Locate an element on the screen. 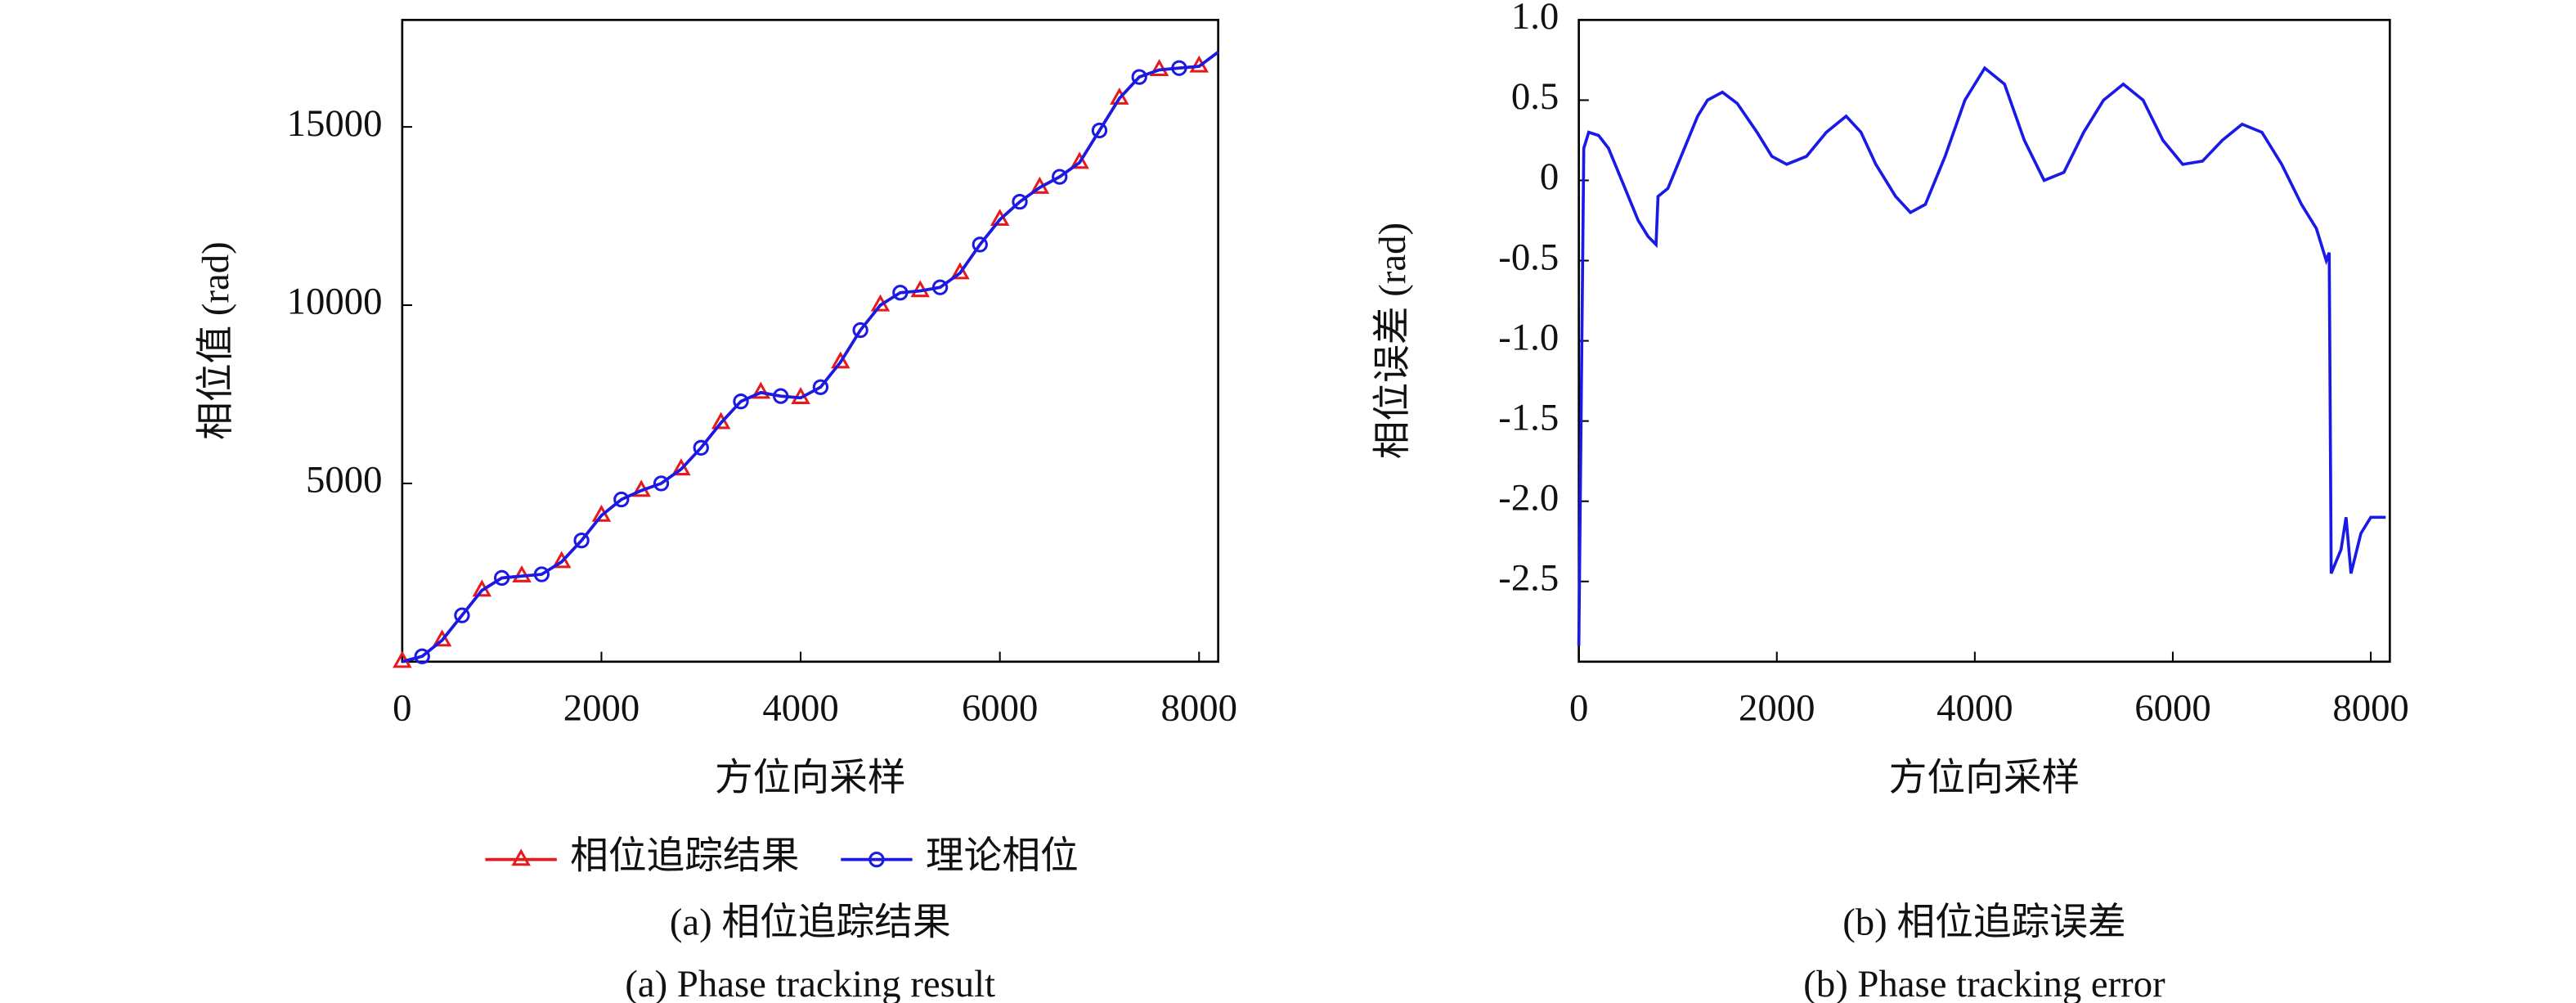  y-tick-label: 0.5 is located at coordinates (1535, 96).